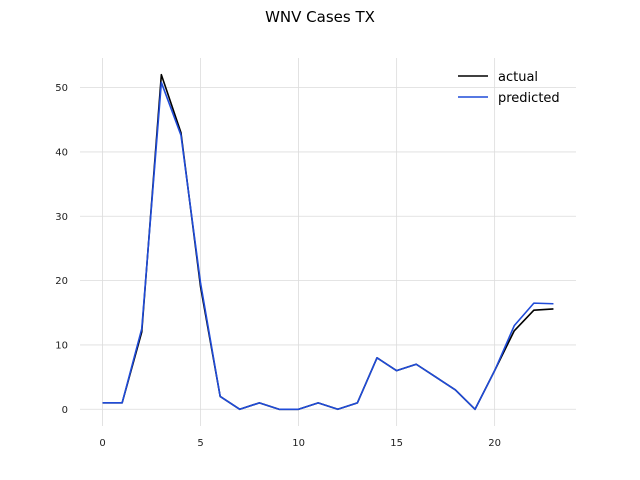  Describe the element at coordinates (396, 443) in the screenshot. I see `x-tick-label: 15` at that location.